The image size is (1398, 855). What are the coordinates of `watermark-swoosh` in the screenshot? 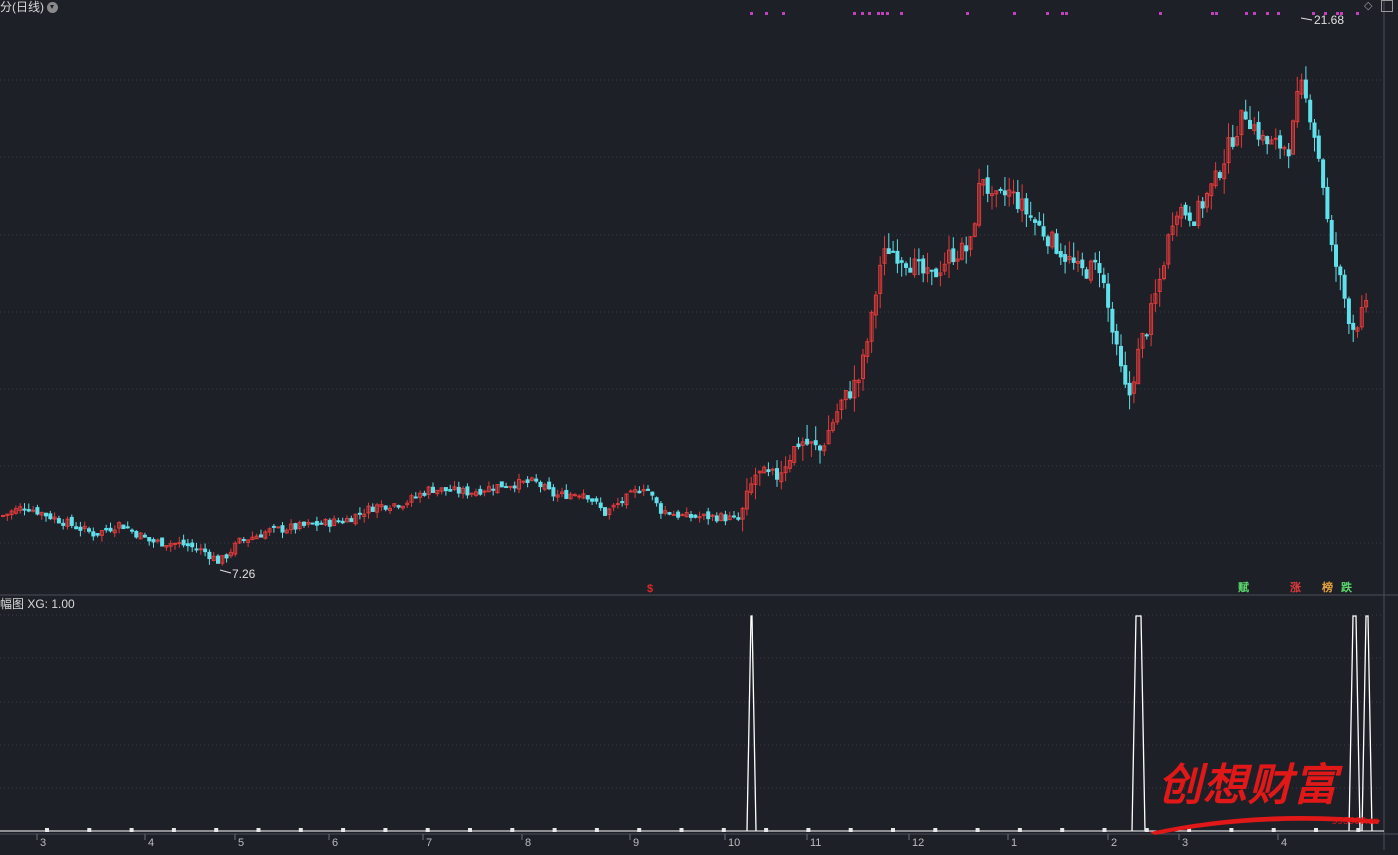 It's located at (1265, 825).